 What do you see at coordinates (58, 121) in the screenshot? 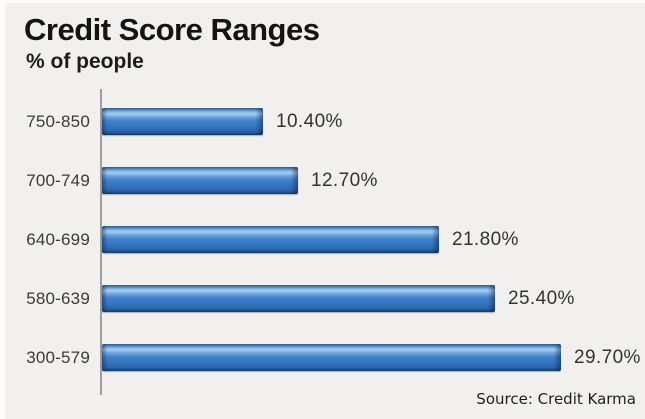
I see `category-label: 750-850` at bounding box center [58, 121].